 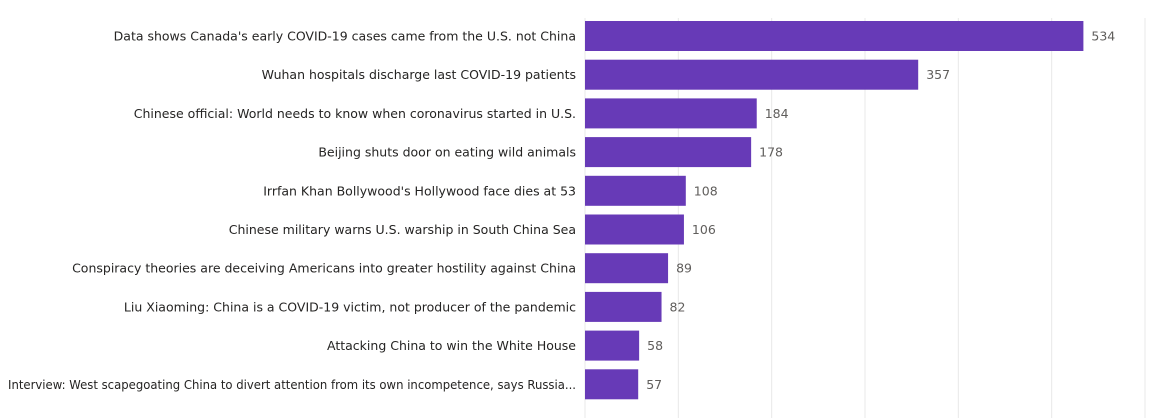 I want to click on data-label: 89, so click(x=684, y=268).